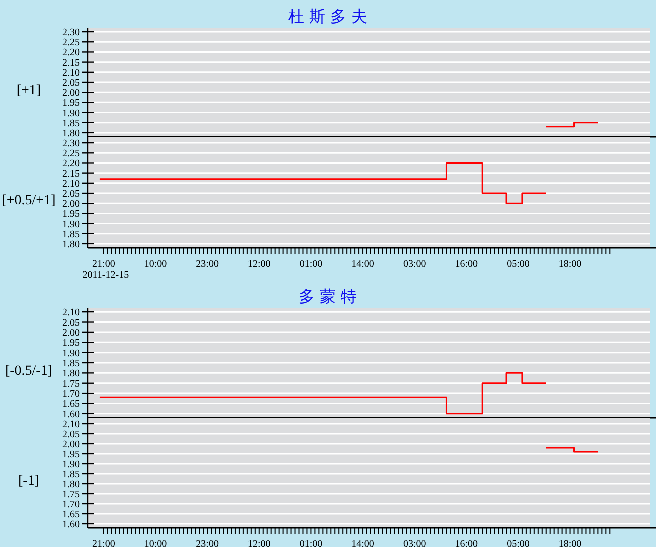 Image resolution: width=656 pixels, height=547 pixels. I want to click on y-axis-title: [-1], so click(29, 481).